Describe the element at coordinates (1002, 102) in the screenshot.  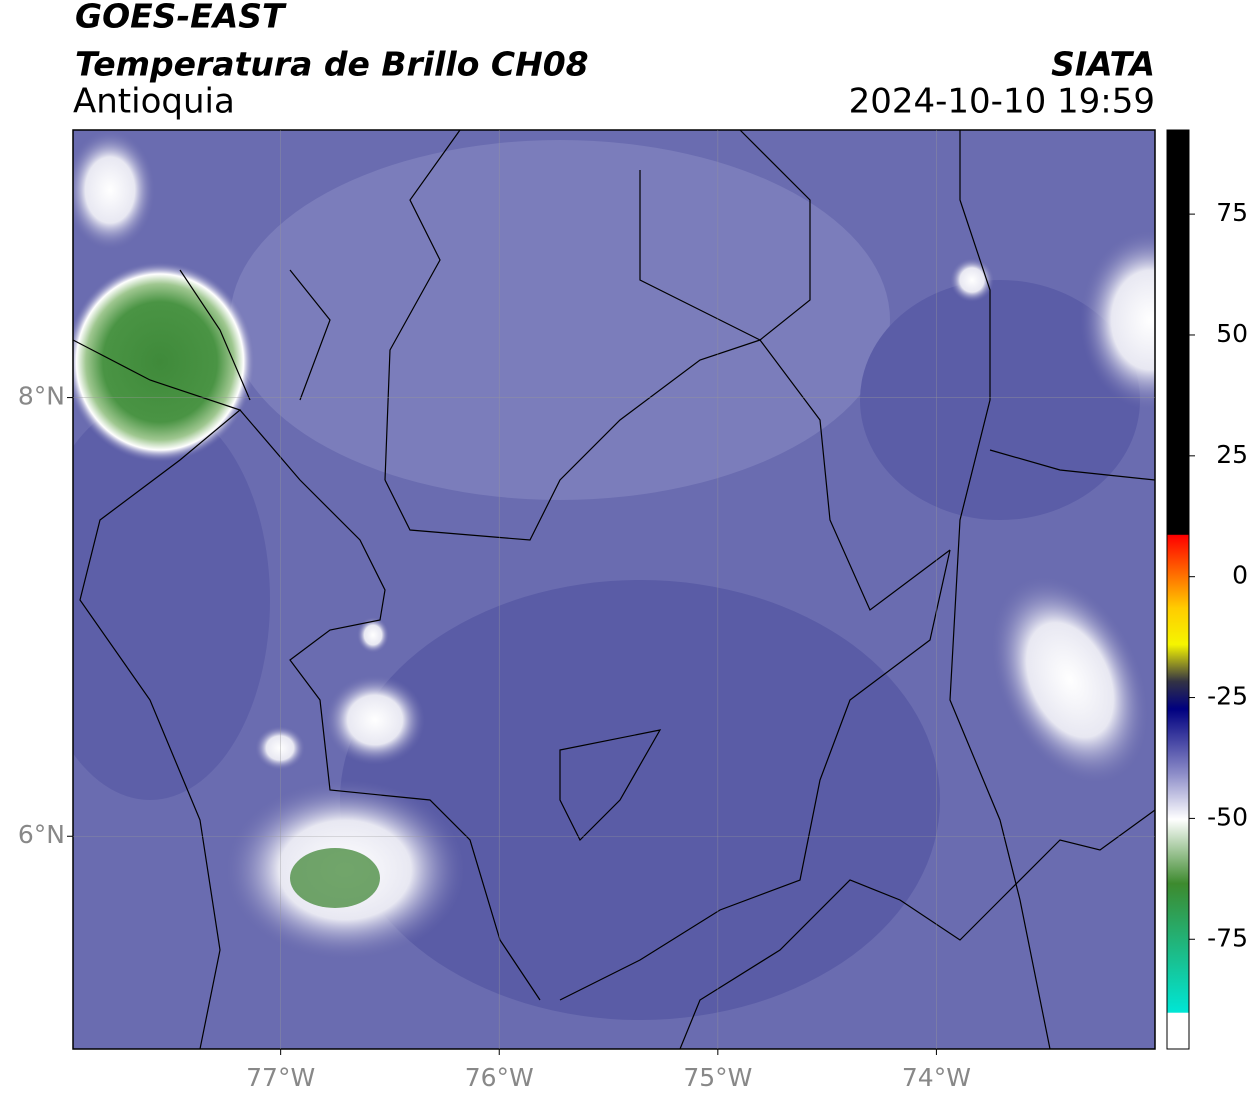
I see `datetime: 2024-10-10 19:59` at that location.